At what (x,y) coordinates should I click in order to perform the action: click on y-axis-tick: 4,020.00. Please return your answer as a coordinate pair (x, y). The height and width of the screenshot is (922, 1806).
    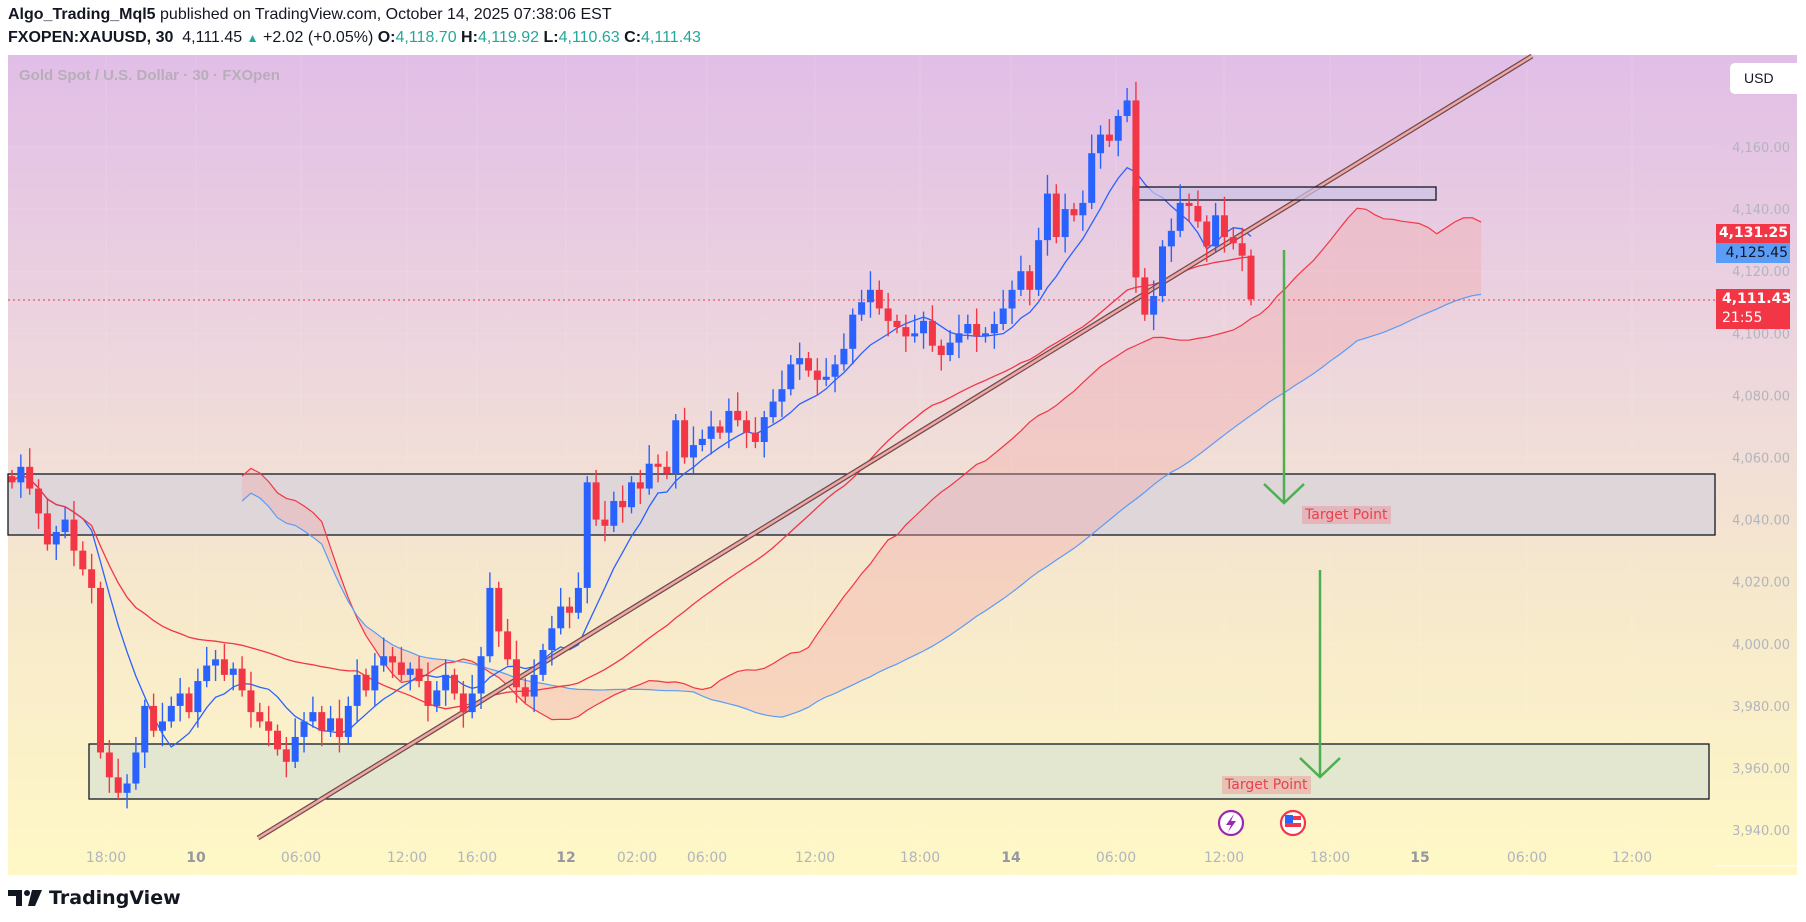
    Looking at the image, I should click on (1761, 583).